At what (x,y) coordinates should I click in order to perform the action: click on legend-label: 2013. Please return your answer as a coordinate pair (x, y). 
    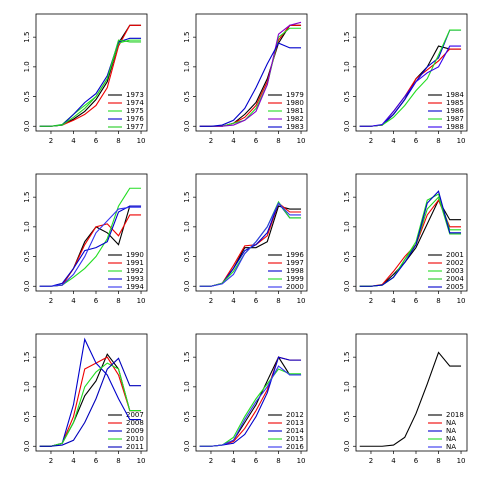
    Looking at the image, I should click on (295, 423).